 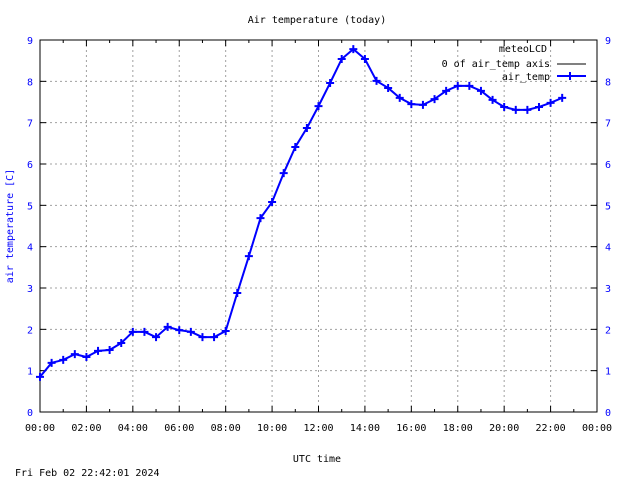 I want to click on x-tick-label: 14:00, so click(x=365, y=428).